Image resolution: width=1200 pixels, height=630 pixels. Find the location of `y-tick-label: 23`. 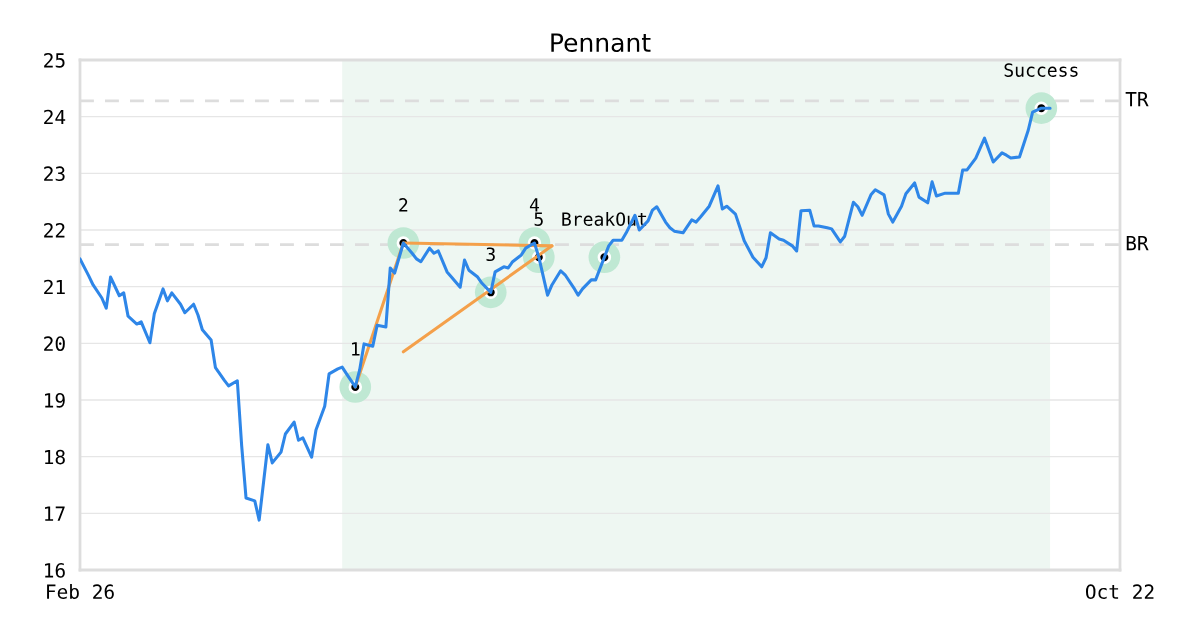

y-tick-label: 23 is located at coordinates (54, 174).